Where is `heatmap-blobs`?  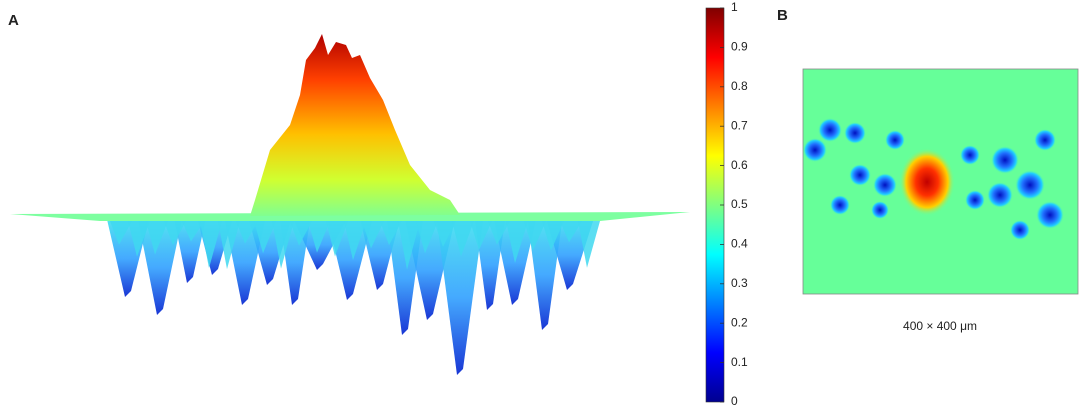
heatmap-blobs is located at coordinates (933, 179).